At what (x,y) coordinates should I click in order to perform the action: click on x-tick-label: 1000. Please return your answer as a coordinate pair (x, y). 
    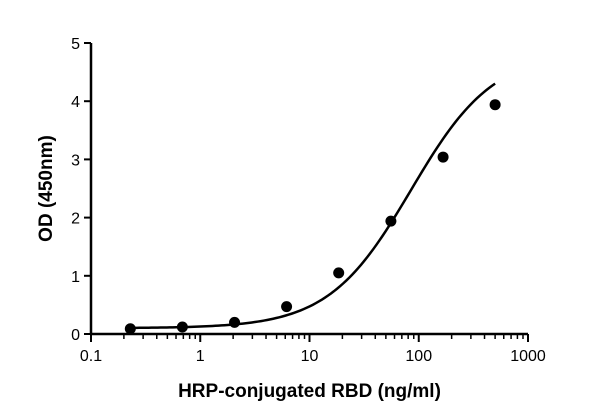
    Looking at the image, I should click on (528, 356).